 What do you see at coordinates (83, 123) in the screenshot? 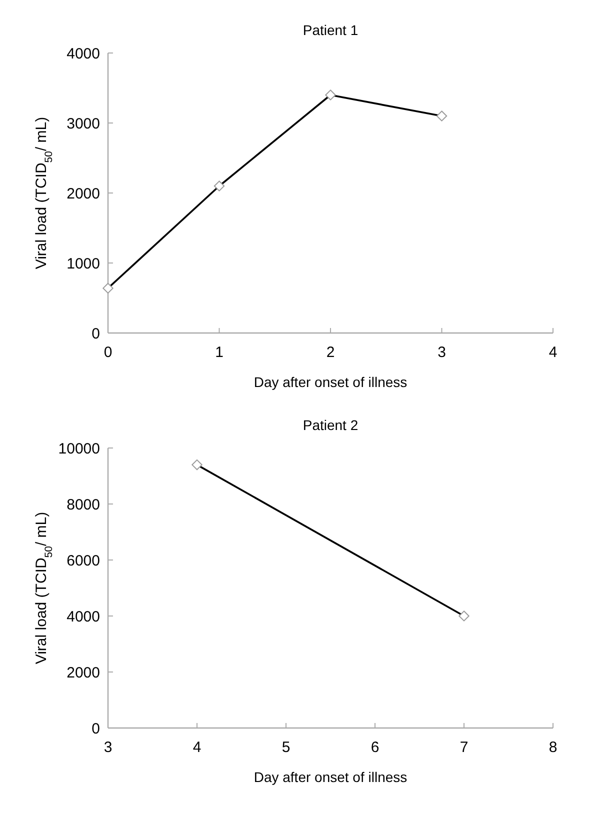
I see `y-tick-label: 3000` at bounding box center [83, 123].